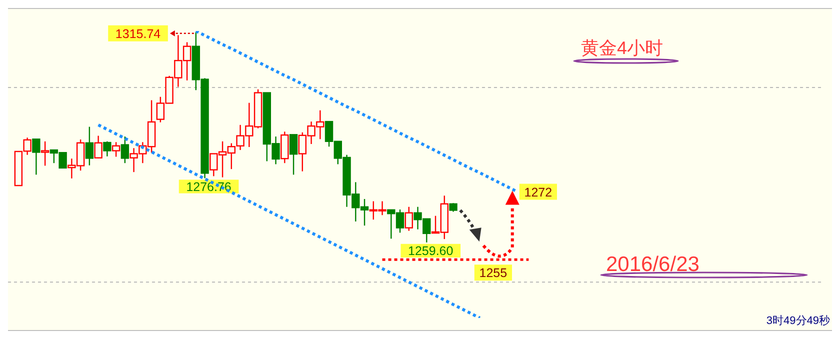 Image resolution: width=840 pixels, height=337 pixels. What do you see at coordinates (798, 321) in the screenshot?
I see `text: 3时49分49秒` at bounding box center [798, 321].